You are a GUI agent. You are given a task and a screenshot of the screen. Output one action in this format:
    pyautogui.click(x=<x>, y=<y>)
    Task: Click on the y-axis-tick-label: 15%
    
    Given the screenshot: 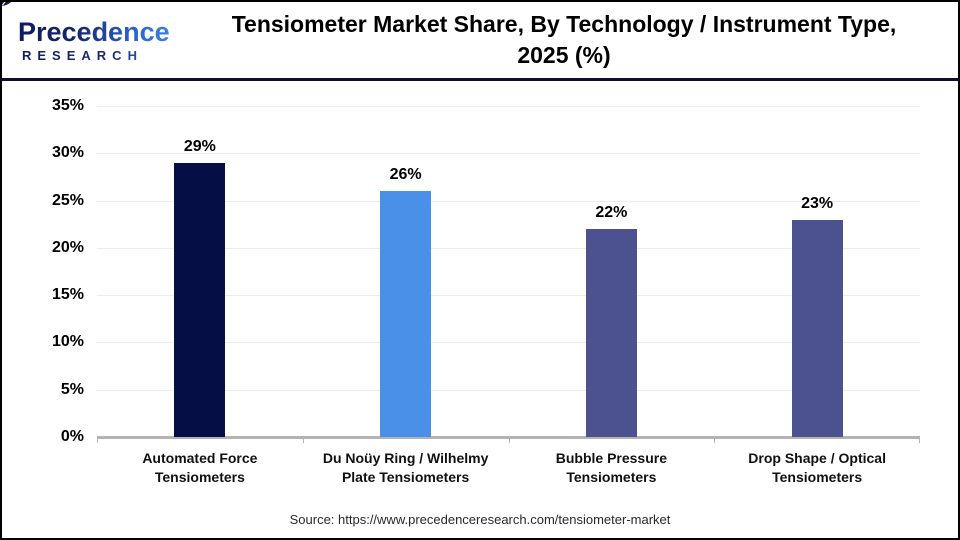 What is the action you would take?
    pyautogui.click(x=67, y=295)
    